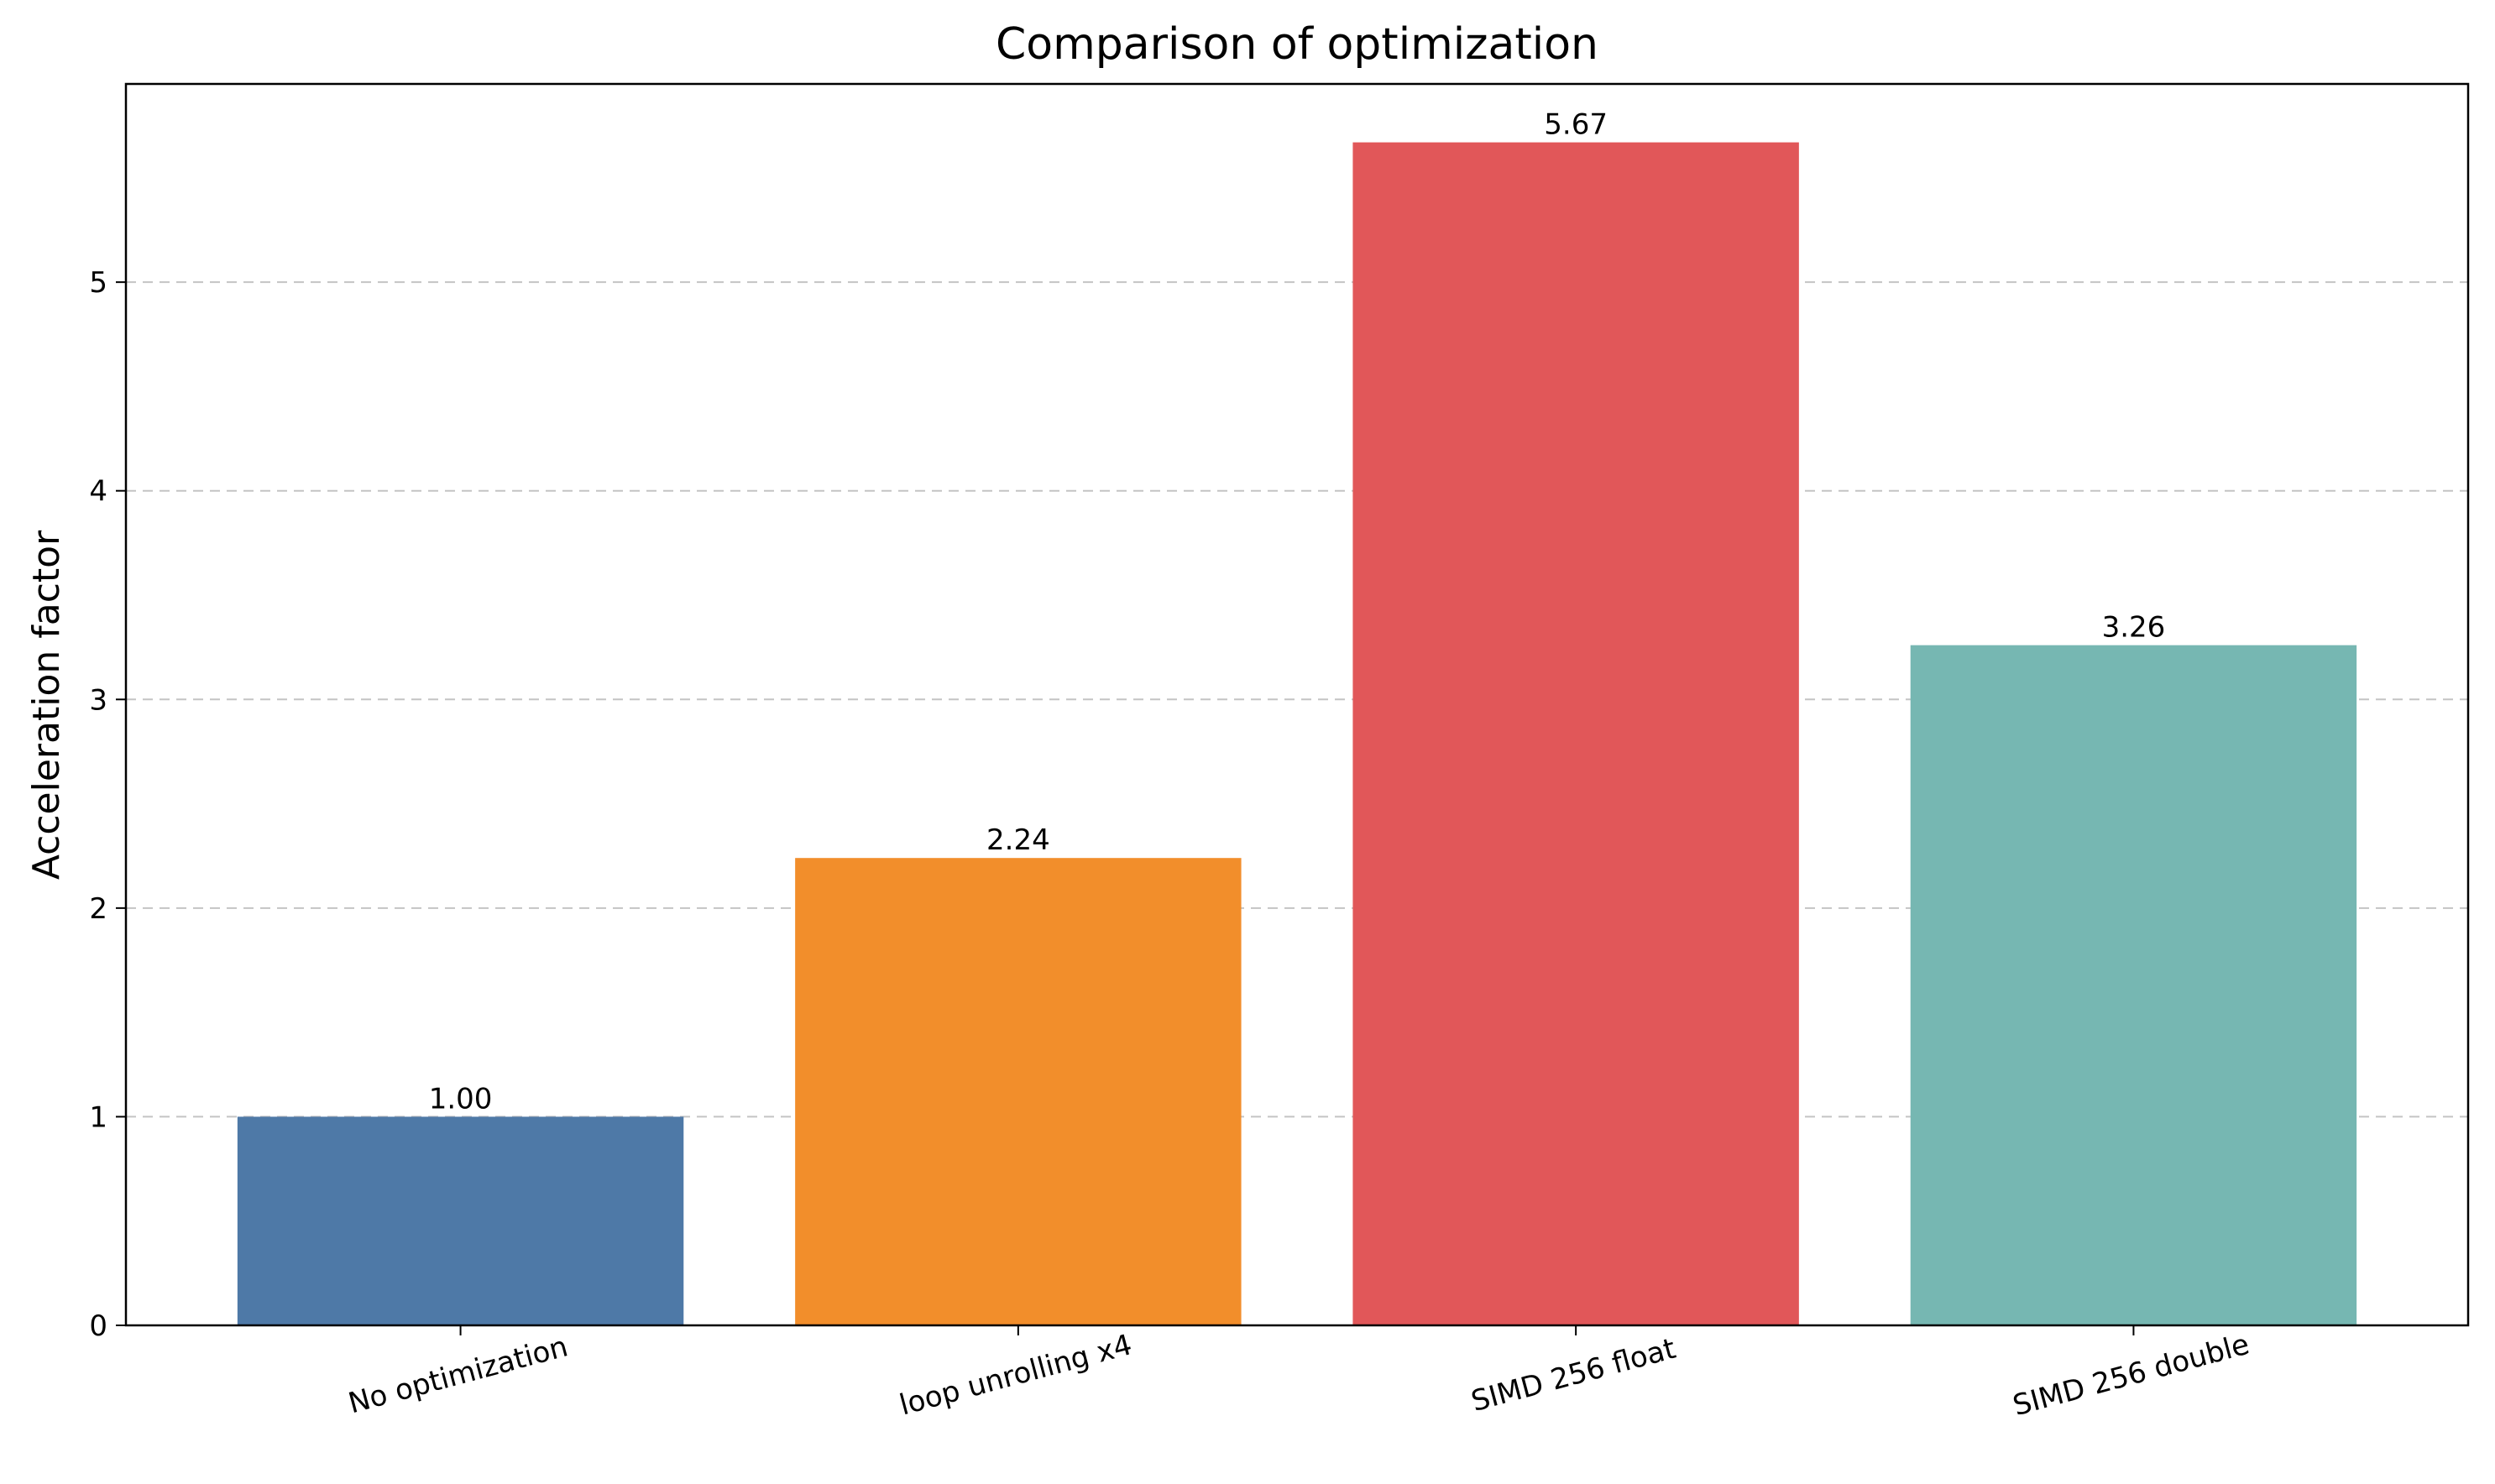 This screenshot has width=2495, height=1484. Describe the element at coordinates (458, 1375) in the screenshot. I see `x-tick-label: No optimization` at that location.